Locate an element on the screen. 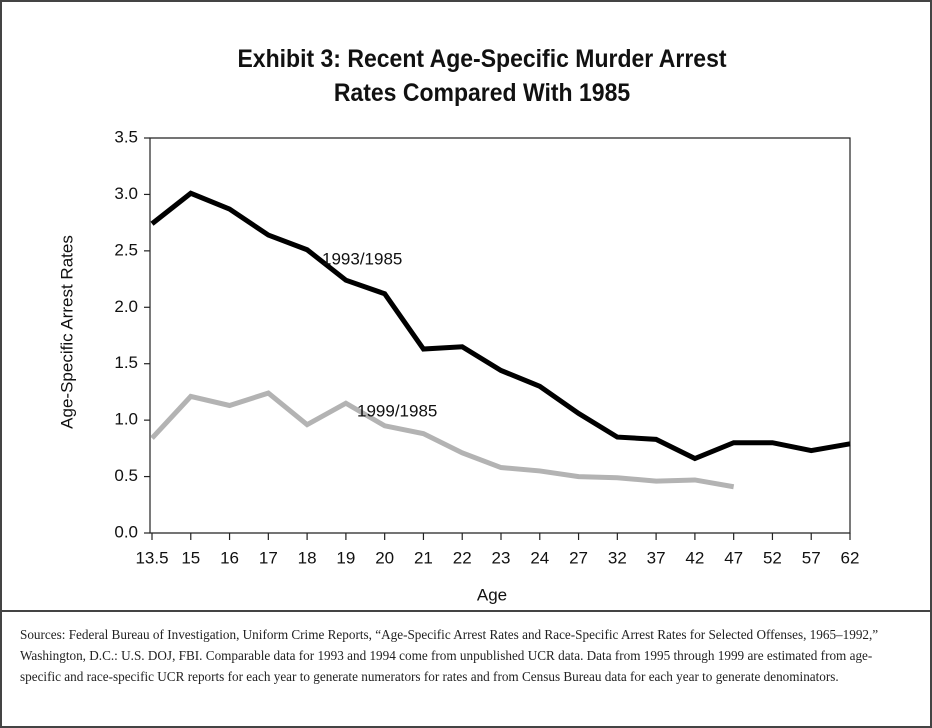 This screenshot has height=728, width=932. x-tick-label: 16 is located at coordinates (229, 557).